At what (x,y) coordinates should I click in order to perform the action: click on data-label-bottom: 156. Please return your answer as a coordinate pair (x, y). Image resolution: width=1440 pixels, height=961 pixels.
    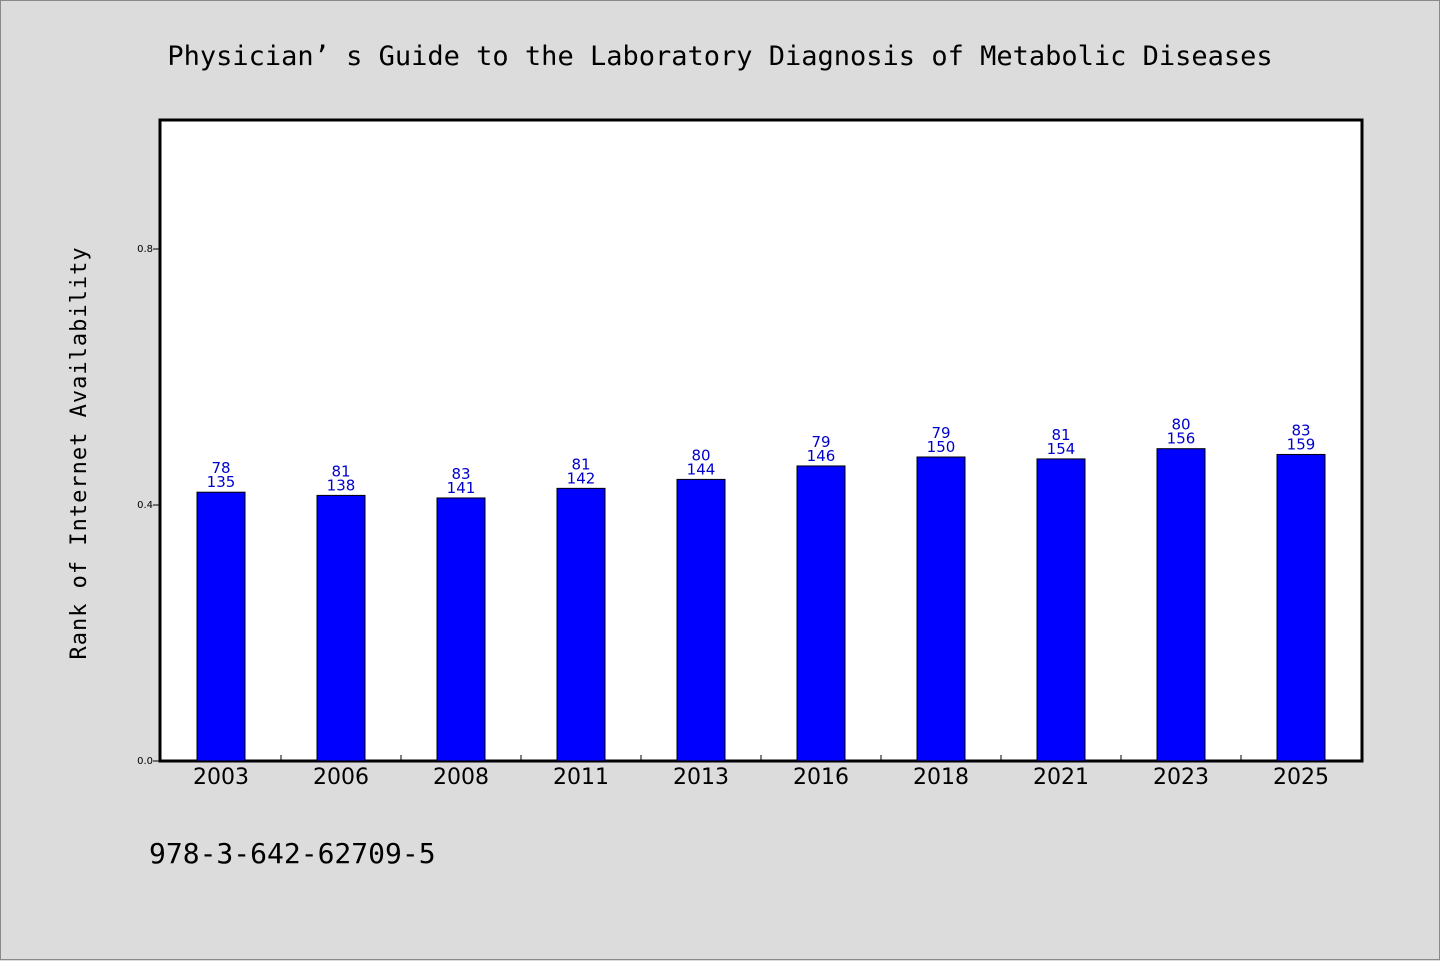
    Looking at the image, I should click on (1181, 439).